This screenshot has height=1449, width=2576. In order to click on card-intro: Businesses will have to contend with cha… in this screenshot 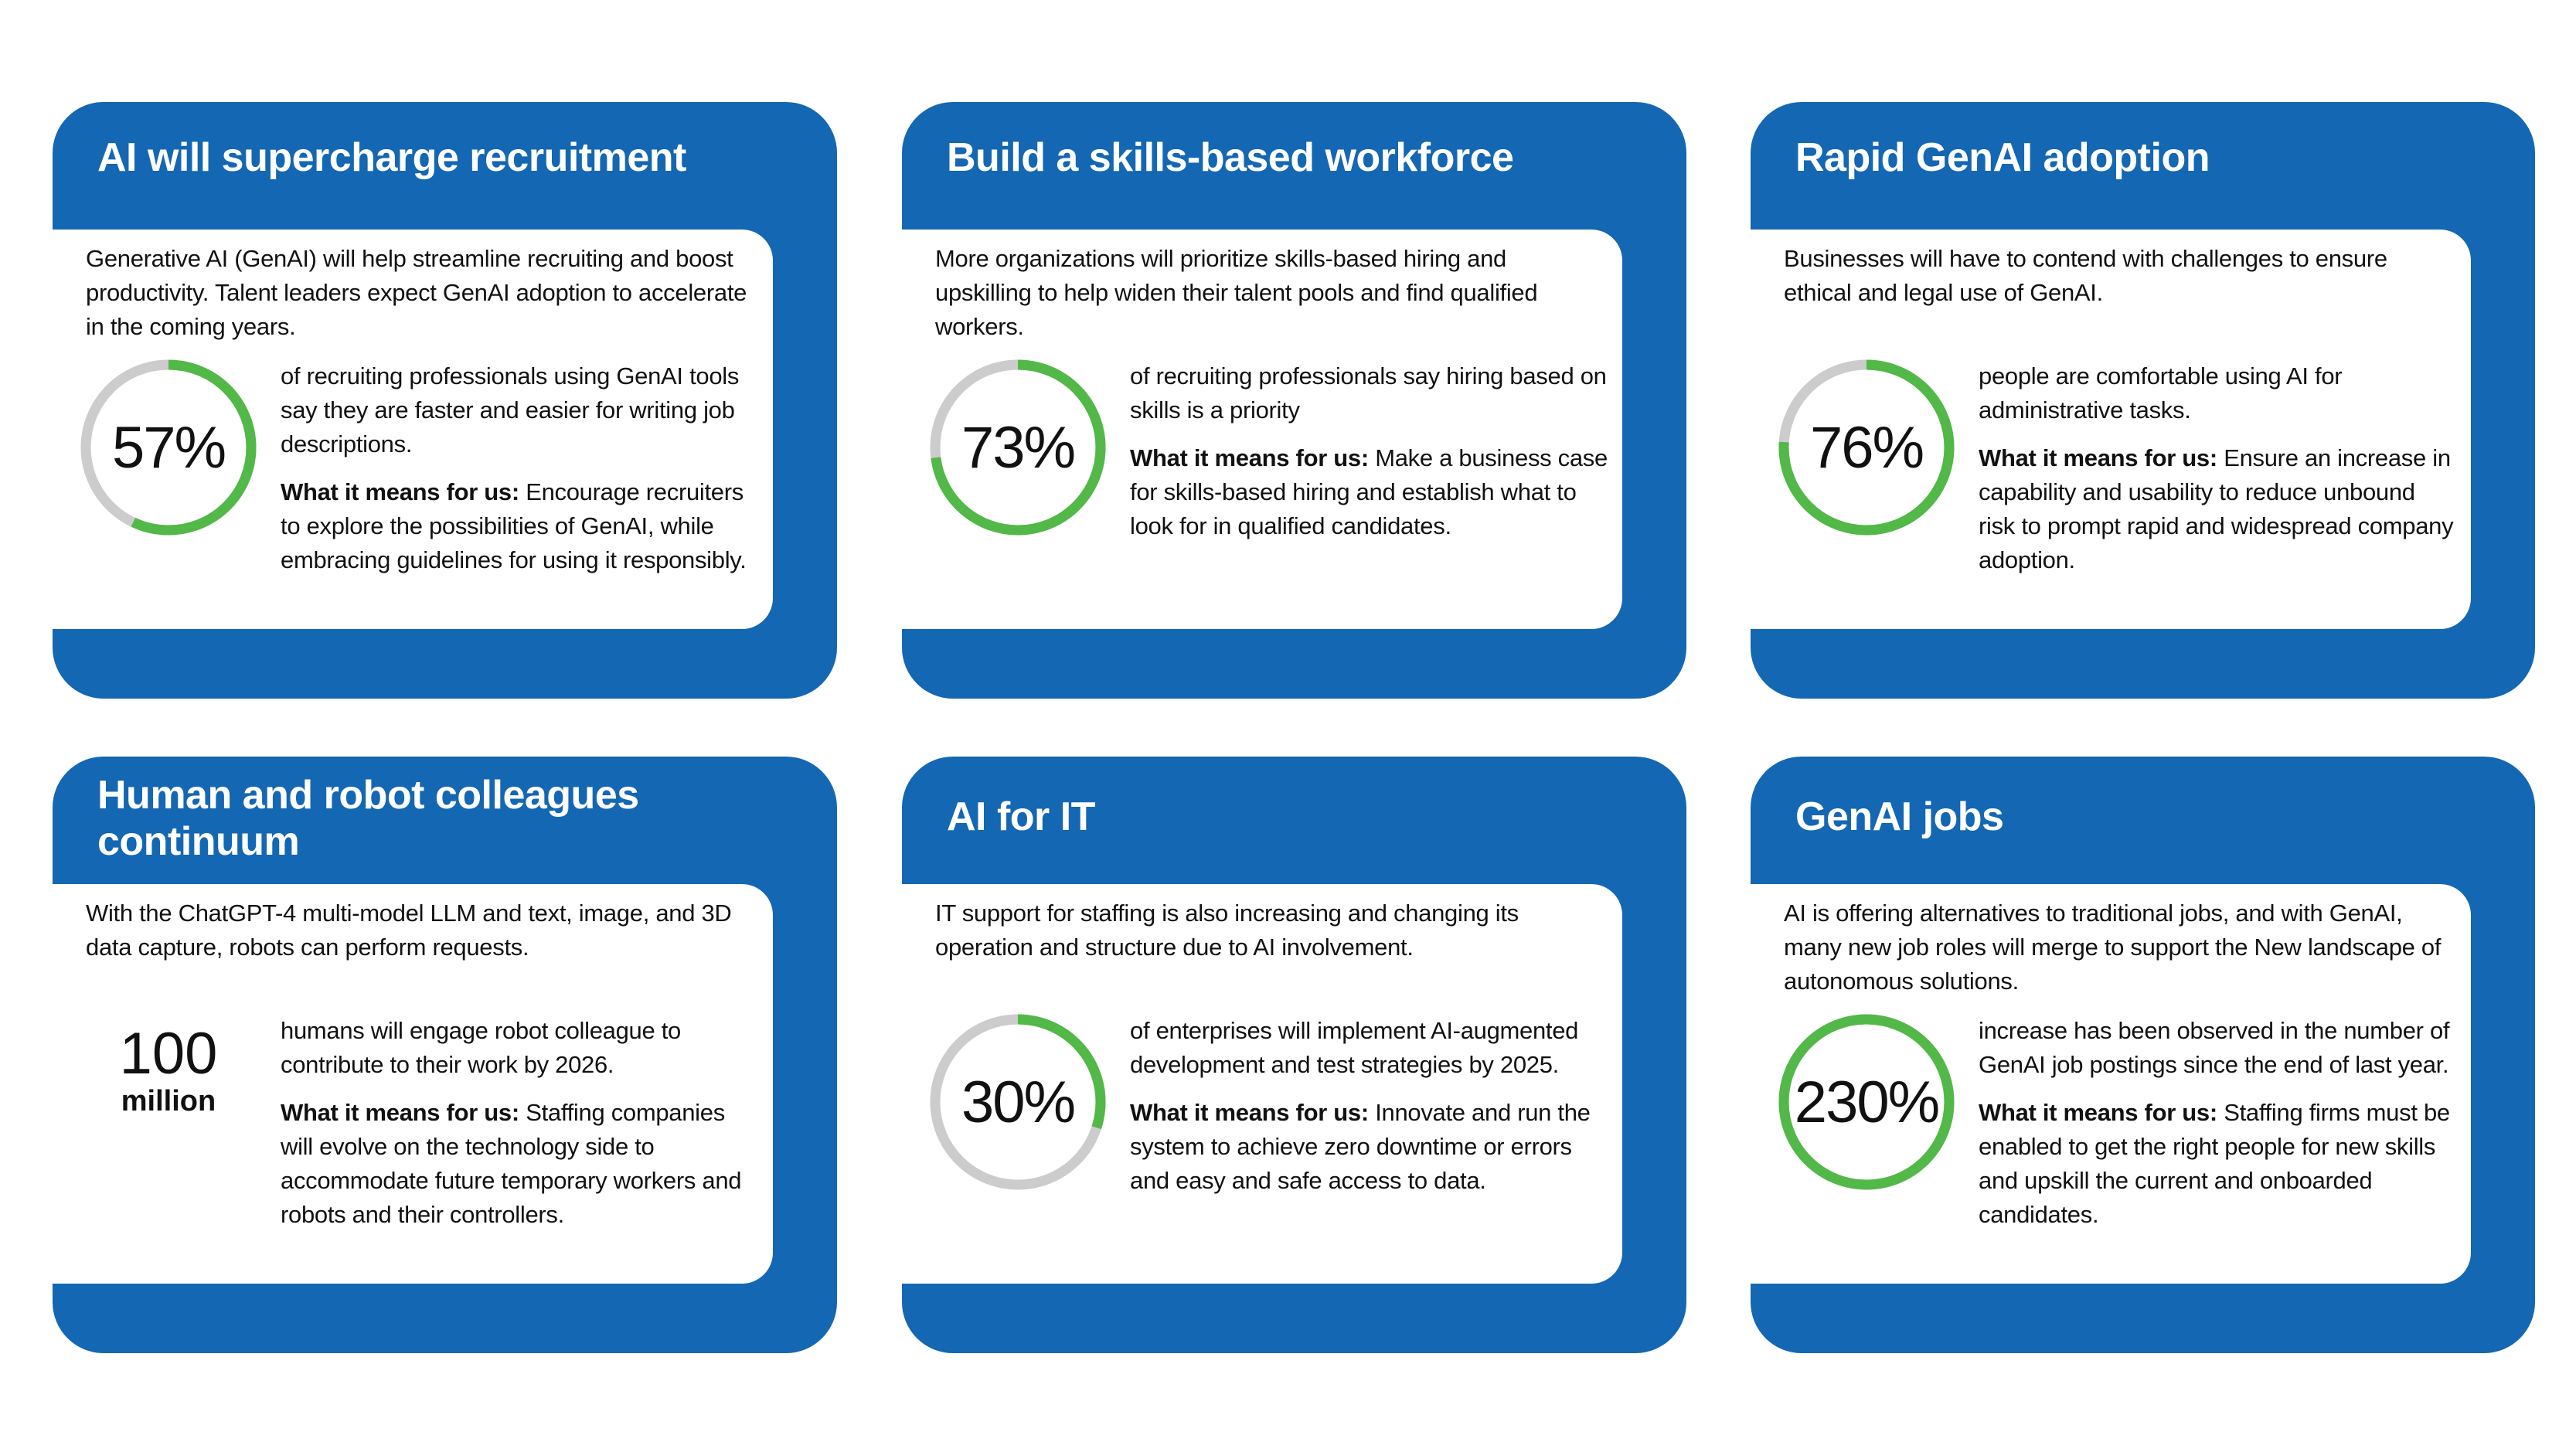, I will do `click(2085, 275)`.